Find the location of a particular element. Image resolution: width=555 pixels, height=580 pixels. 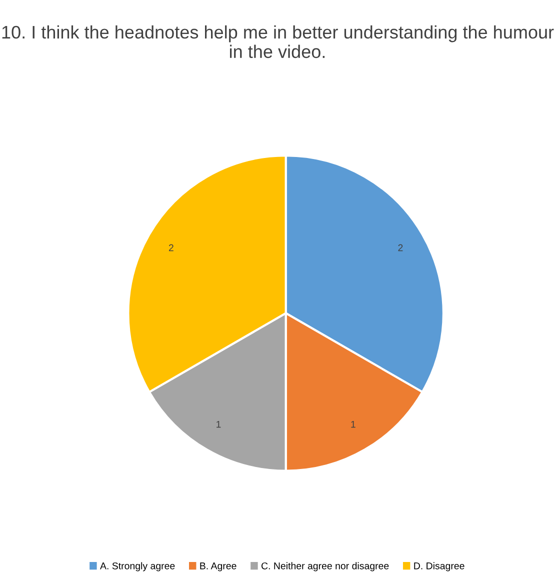

legend-label: D. Disagree is located at coordinates (439, 567).